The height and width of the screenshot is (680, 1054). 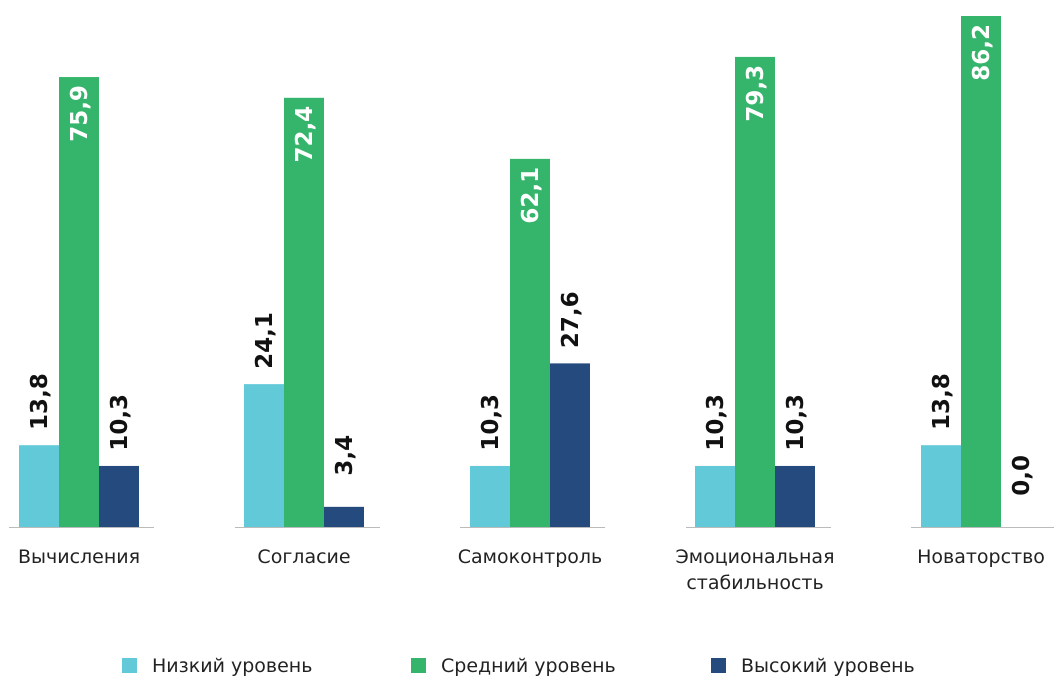 I want to click on category-label-4: Новаторство, so click(x=981, y=557).